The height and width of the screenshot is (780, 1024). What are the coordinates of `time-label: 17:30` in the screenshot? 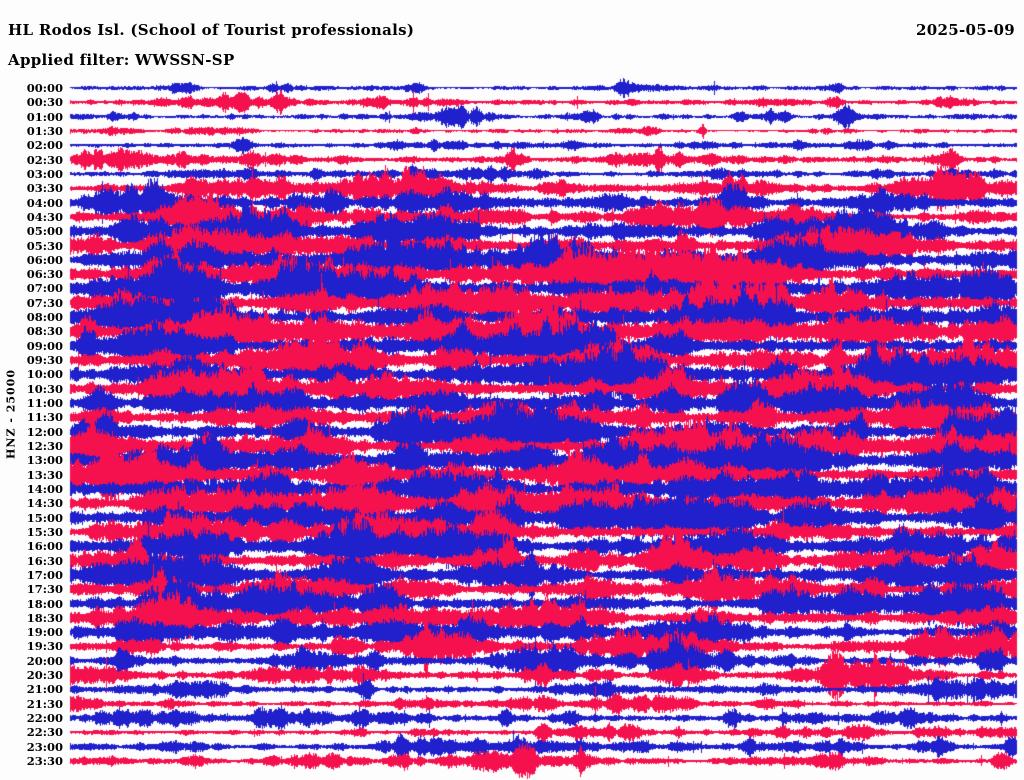 It's located at (44, 589).